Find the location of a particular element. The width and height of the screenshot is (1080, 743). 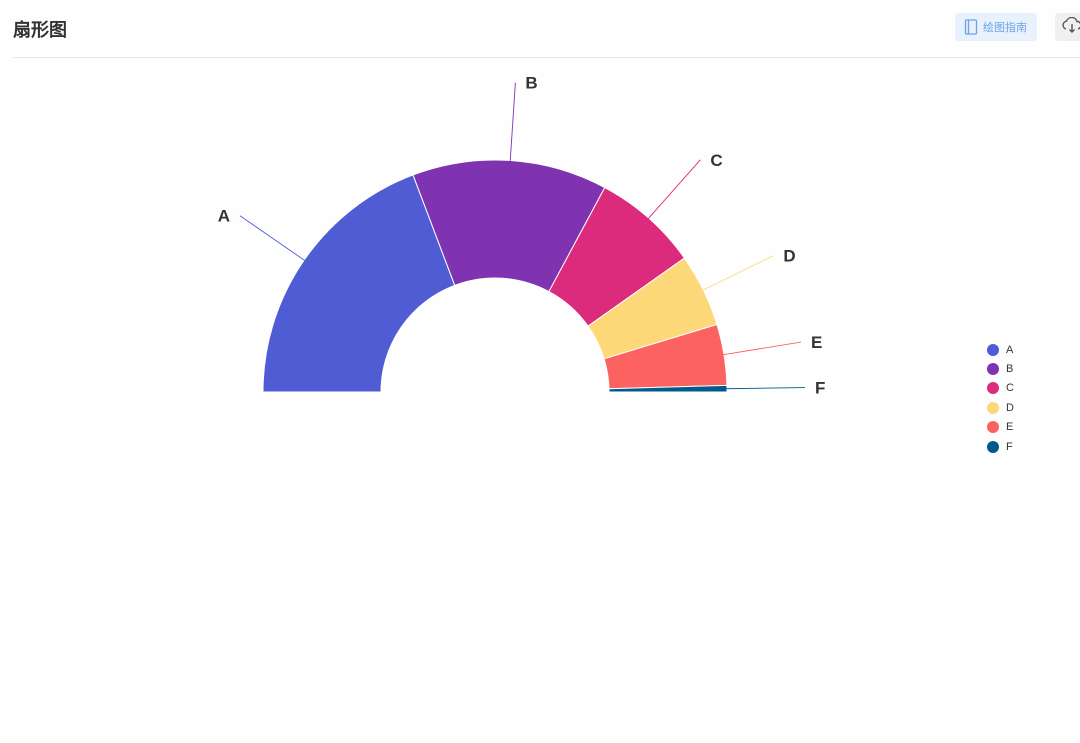

slice-label-f: F is located at coordinates (820, 388).